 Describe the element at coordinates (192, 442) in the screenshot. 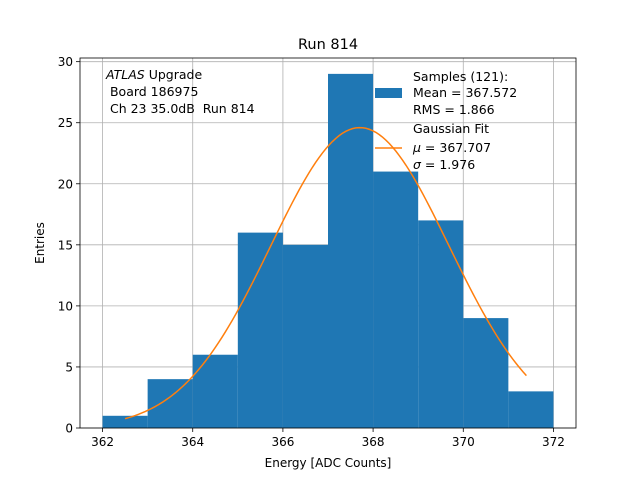

I see `x-tick-label: 364` at that location.